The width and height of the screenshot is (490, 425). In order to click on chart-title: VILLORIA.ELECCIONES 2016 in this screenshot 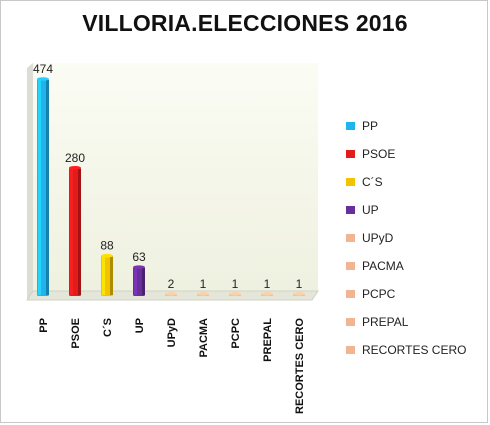, I will do `click(245, 23)`.